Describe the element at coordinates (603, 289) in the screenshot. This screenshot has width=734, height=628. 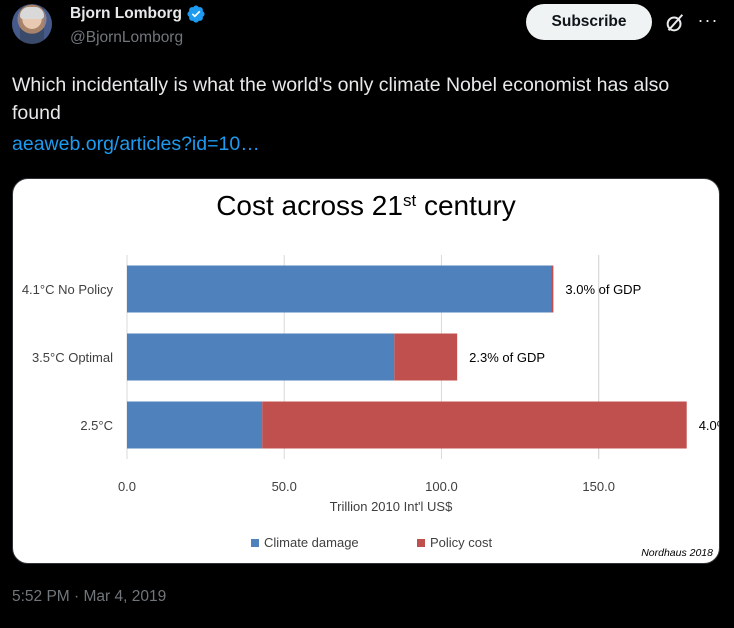
I see `data-label: 3.0% of GDP` at that location.